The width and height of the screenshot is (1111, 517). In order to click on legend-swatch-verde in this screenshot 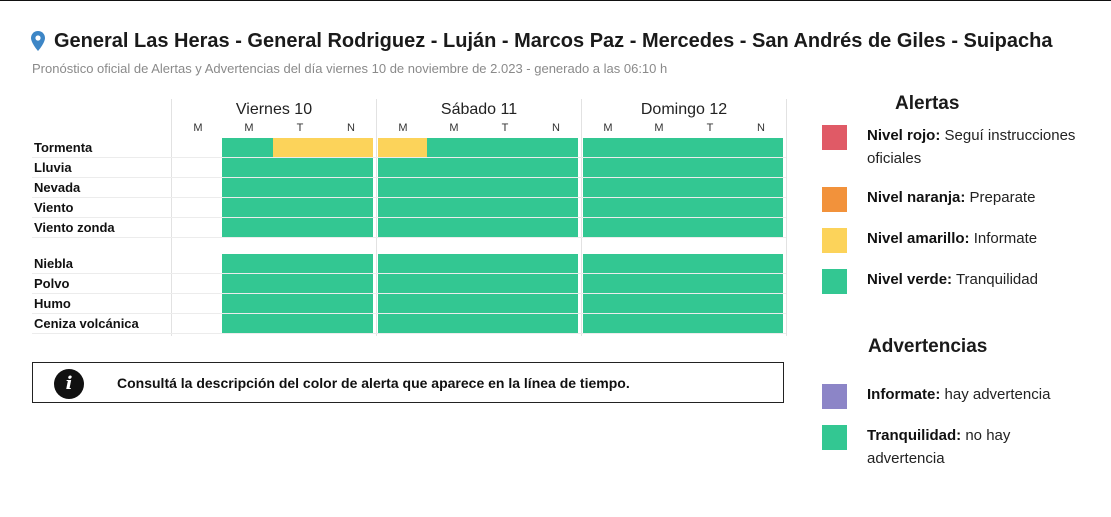, I will do `click(834, 281)`.